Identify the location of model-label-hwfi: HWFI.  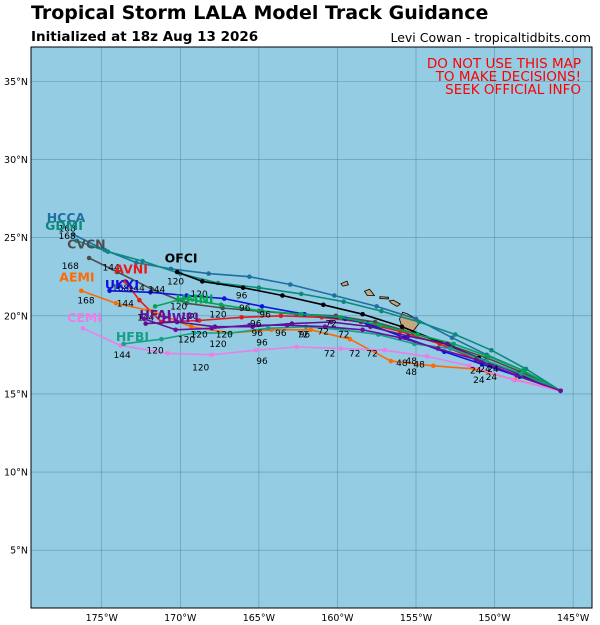
(179, 317).